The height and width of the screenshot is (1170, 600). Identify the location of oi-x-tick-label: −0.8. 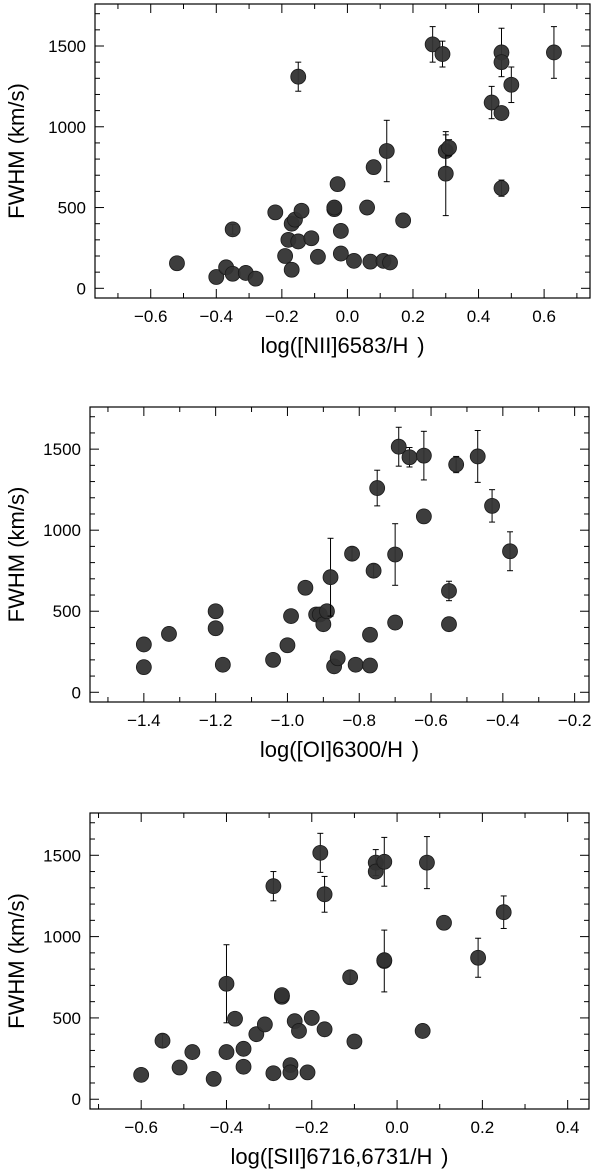
(359, 720).